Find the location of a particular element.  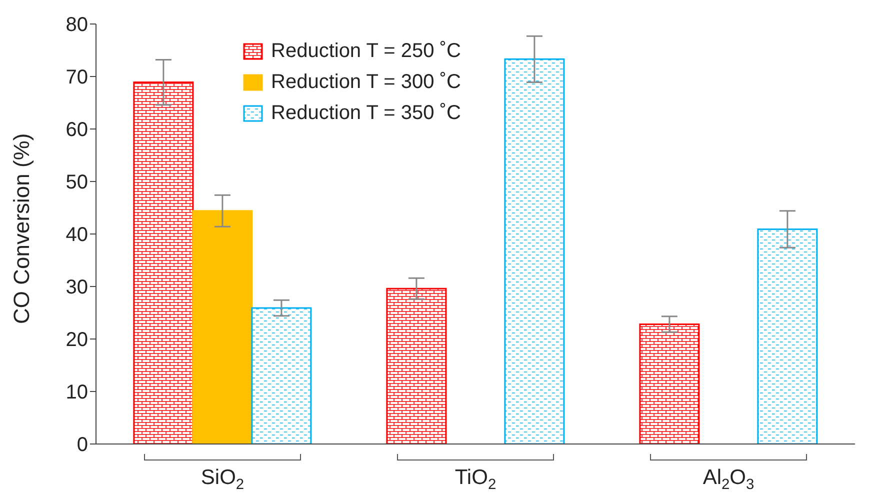

x-tick-label: Al$_{2}$O$_{3}$ is located at coordinates (728, 479).